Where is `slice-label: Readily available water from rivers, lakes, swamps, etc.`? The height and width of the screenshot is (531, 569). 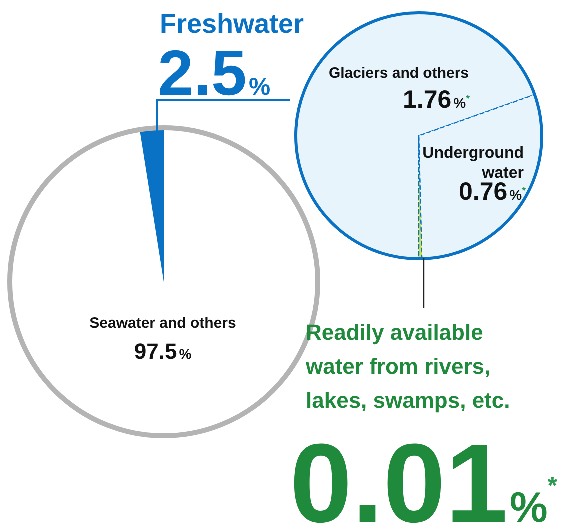 slice-label: Readily available water from rivers, lakes, swamps, etc. is located at coordinates (407, 366).